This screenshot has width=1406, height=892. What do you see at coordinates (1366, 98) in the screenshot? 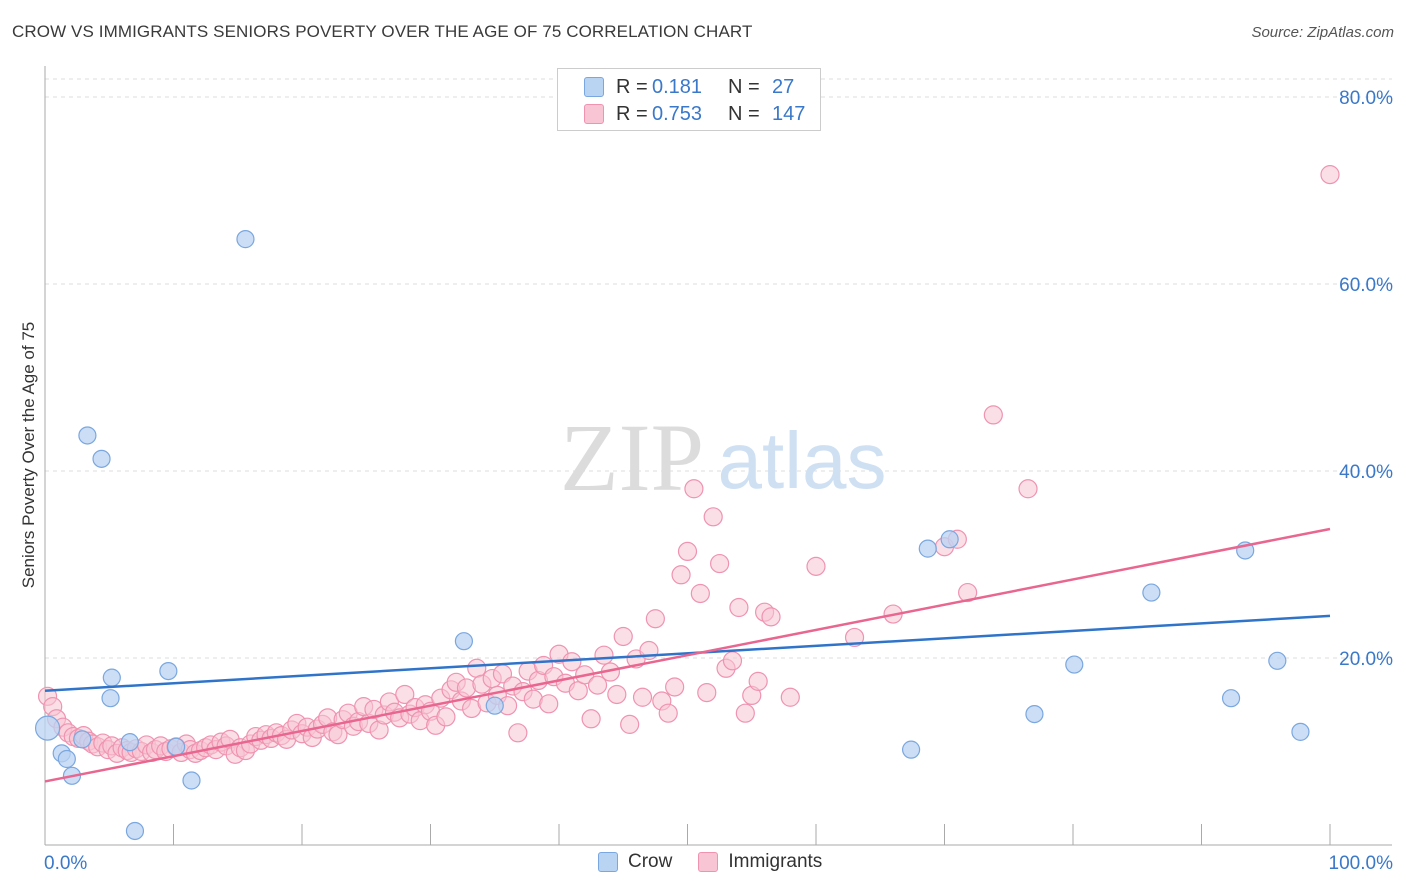
I see `y-tick-label: 80.0%` at bounding box center [1366, 98].